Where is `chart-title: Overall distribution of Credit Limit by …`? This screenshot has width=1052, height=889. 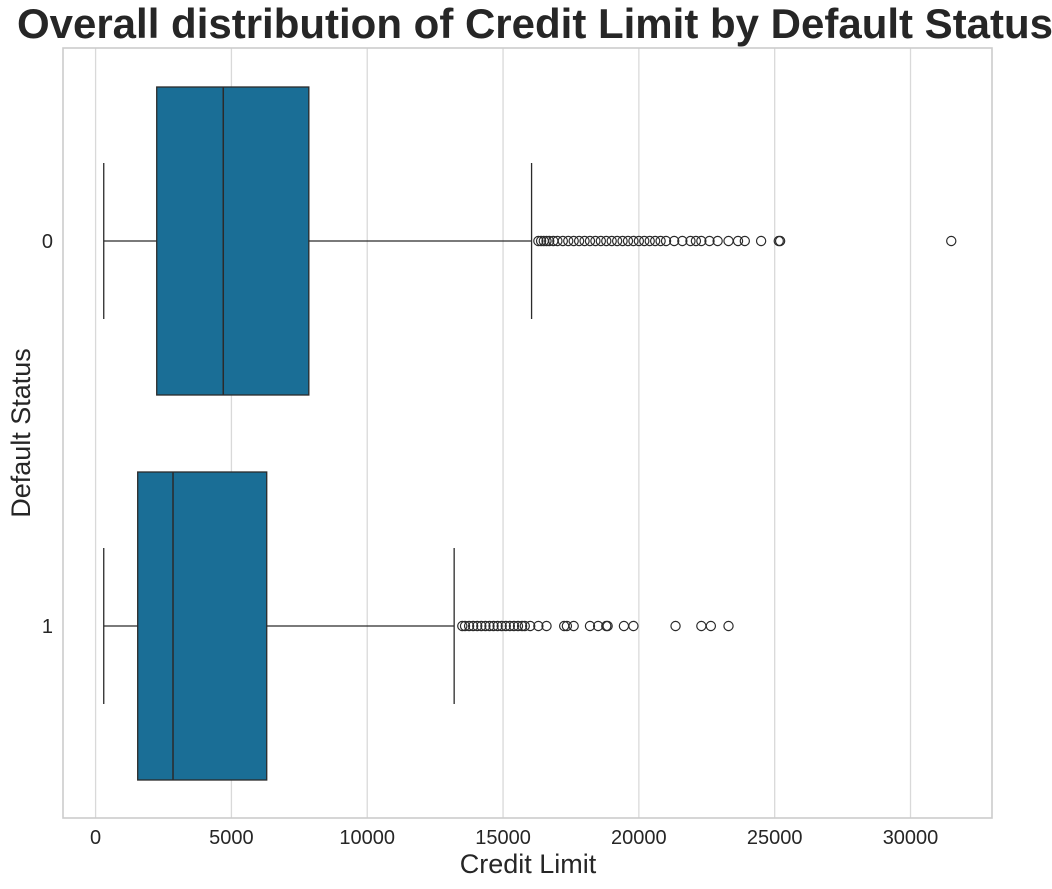
chart-title: Overall distribution of Credit Limit by … is located at coordinates (534, 23).